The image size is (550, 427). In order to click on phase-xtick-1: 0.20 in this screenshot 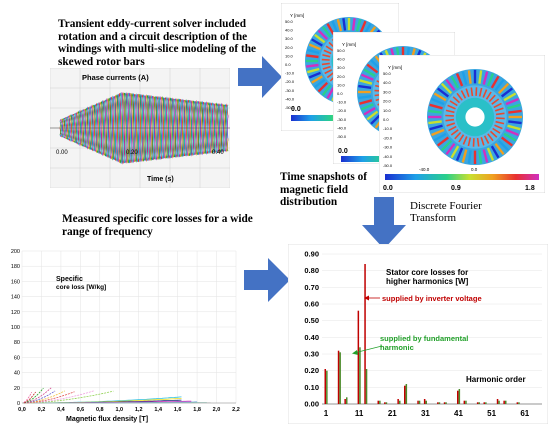, I will do `click(132, 153)`.